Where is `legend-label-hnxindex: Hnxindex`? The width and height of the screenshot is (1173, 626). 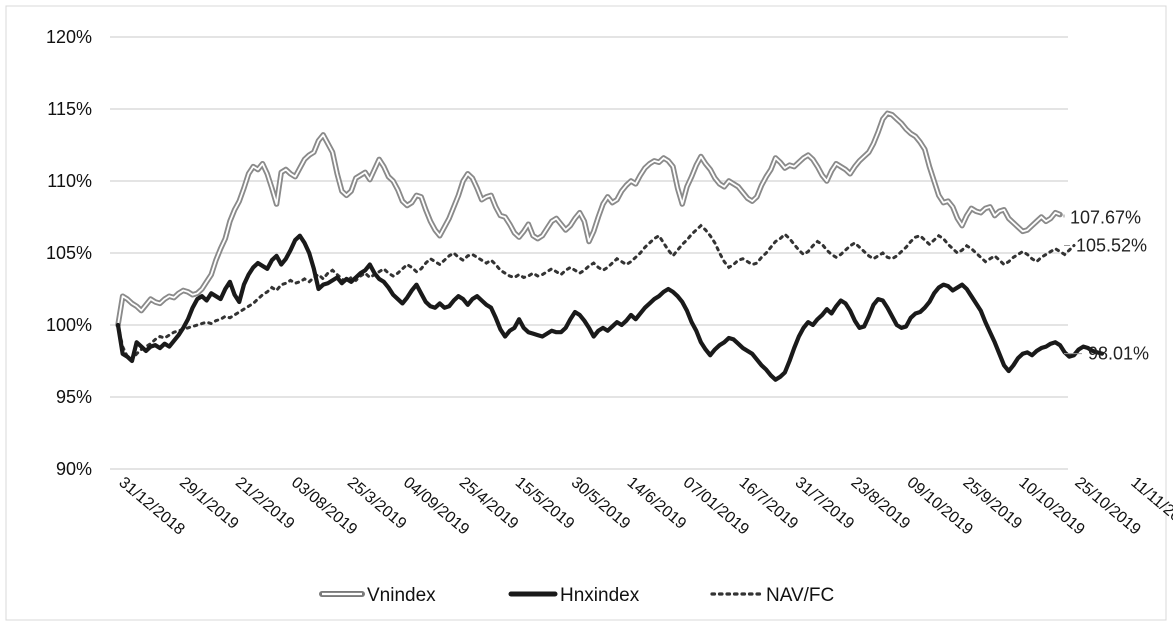 legend-label-hnxindex: Hnxindex is located at coordinates (600, 595).